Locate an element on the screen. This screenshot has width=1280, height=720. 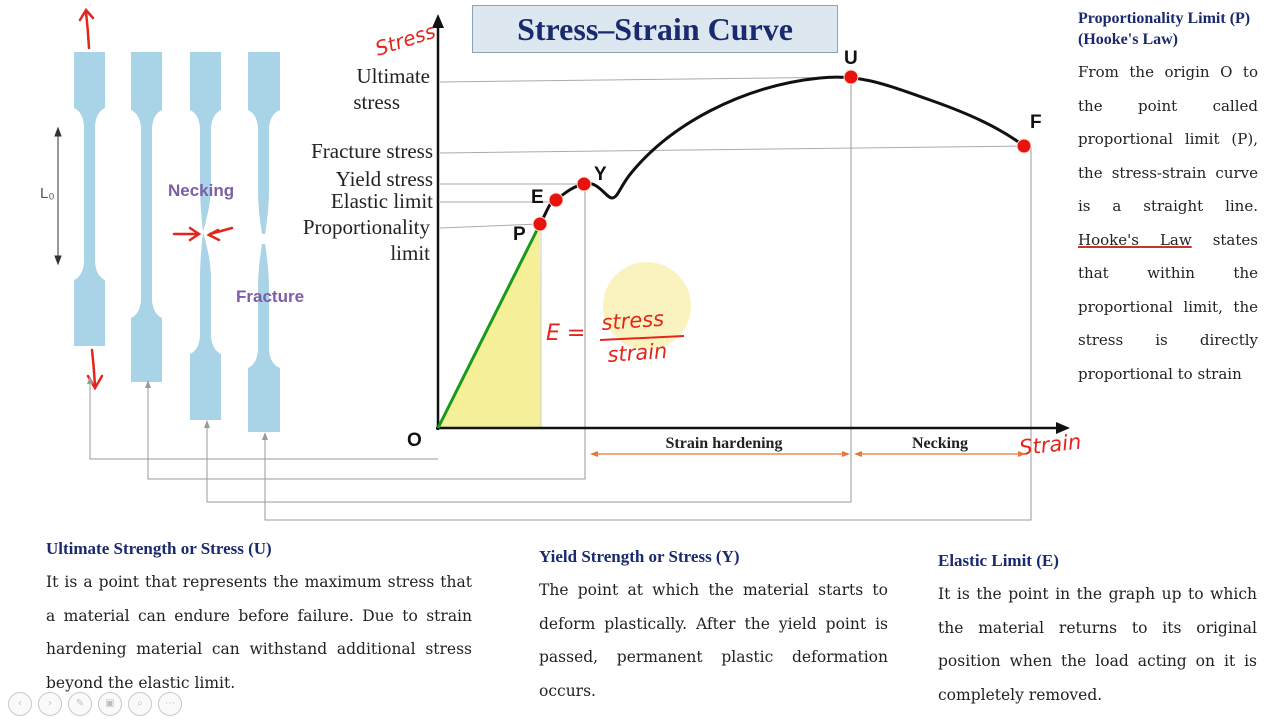
gauge-length-dimension is located at coordinates (58, 196).